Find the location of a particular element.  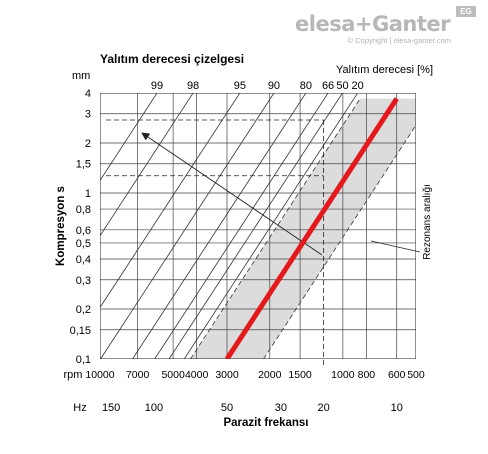

y-tick-label: 3 is located at coordinates (88, 115).